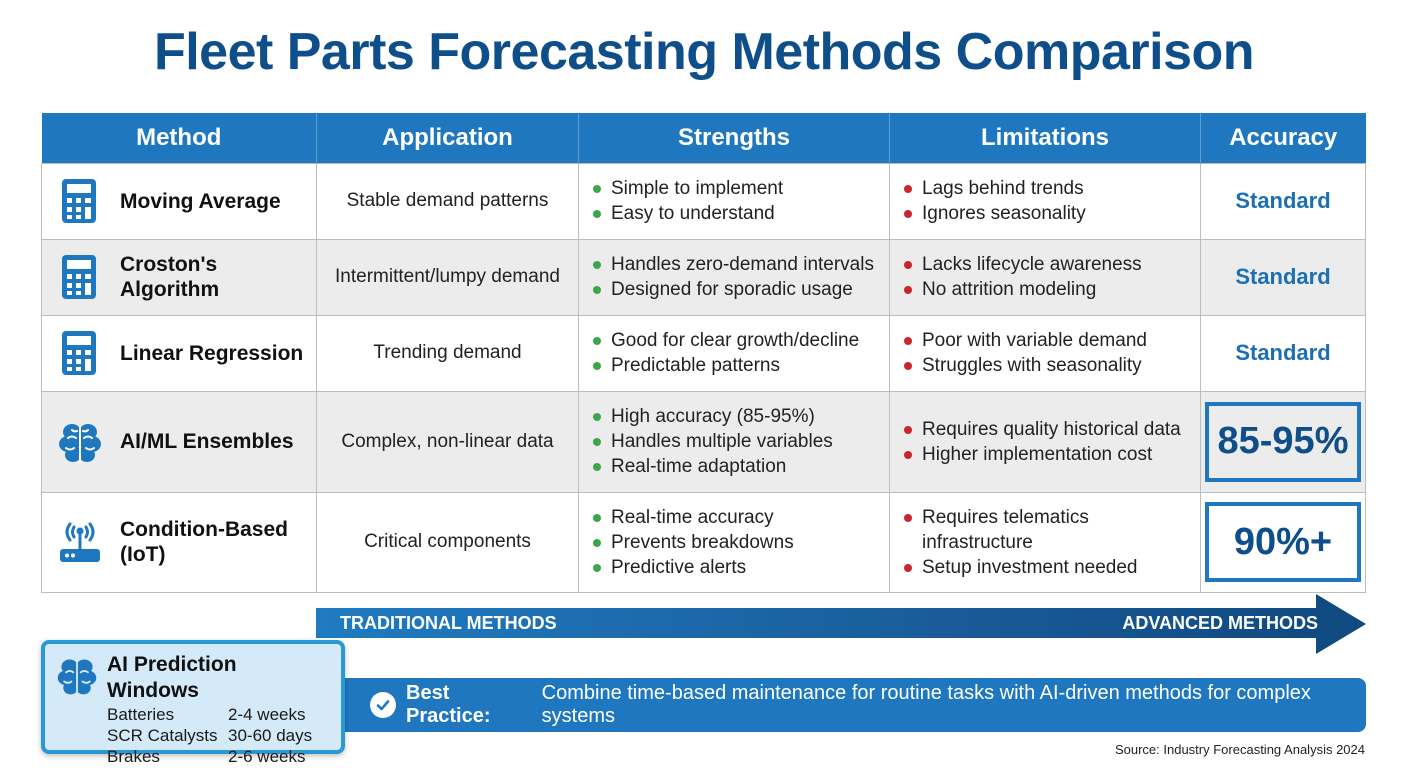 The height and width of the screenshot is (768, 1408). What do you see at coordinates (200, 201) in the screenshot?
I see `method-name: Moving Average` at bounding box center [200, 201].